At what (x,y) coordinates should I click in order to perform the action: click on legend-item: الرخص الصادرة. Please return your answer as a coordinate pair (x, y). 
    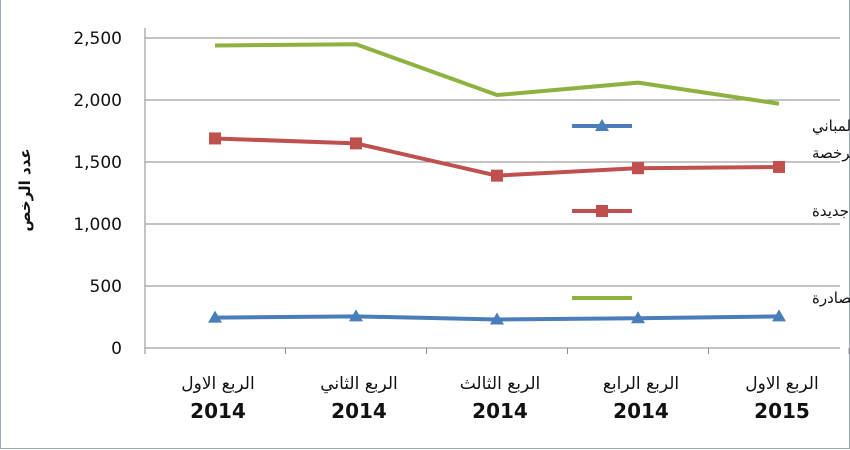
    Looking at the image, I should click on (711, 298).